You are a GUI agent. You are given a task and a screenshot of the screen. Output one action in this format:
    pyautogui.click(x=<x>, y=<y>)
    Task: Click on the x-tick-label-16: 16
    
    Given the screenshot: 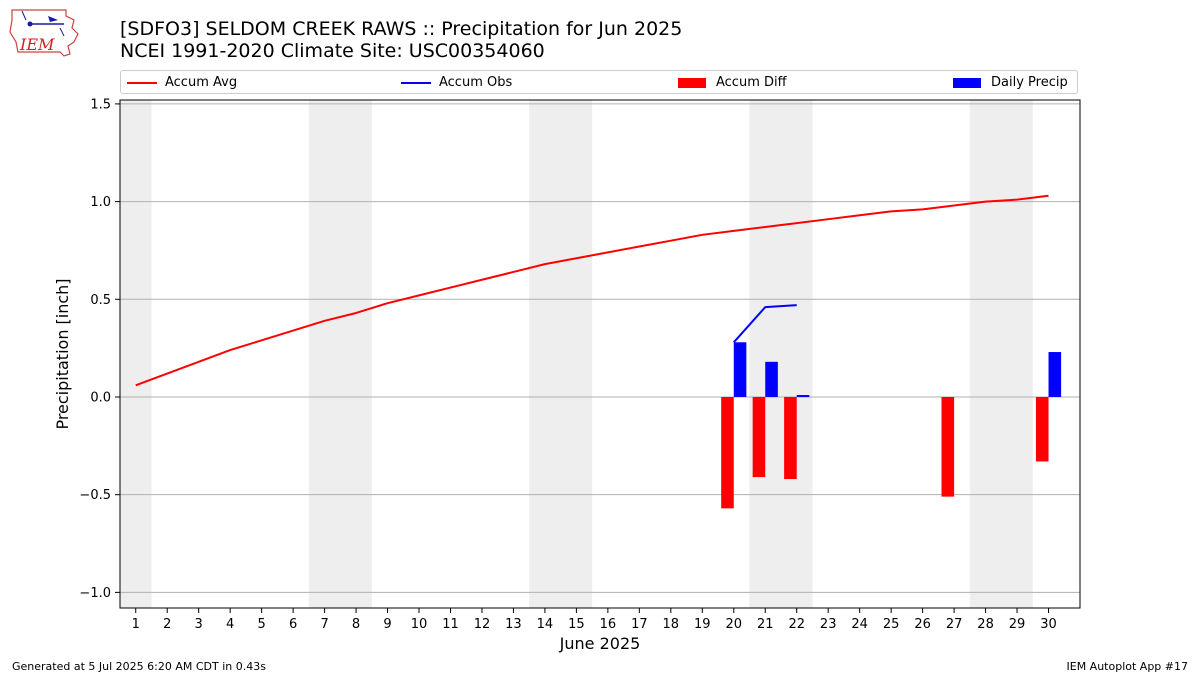 What is the action you would take?
    pyautogui.click(x=608, y=624)
    